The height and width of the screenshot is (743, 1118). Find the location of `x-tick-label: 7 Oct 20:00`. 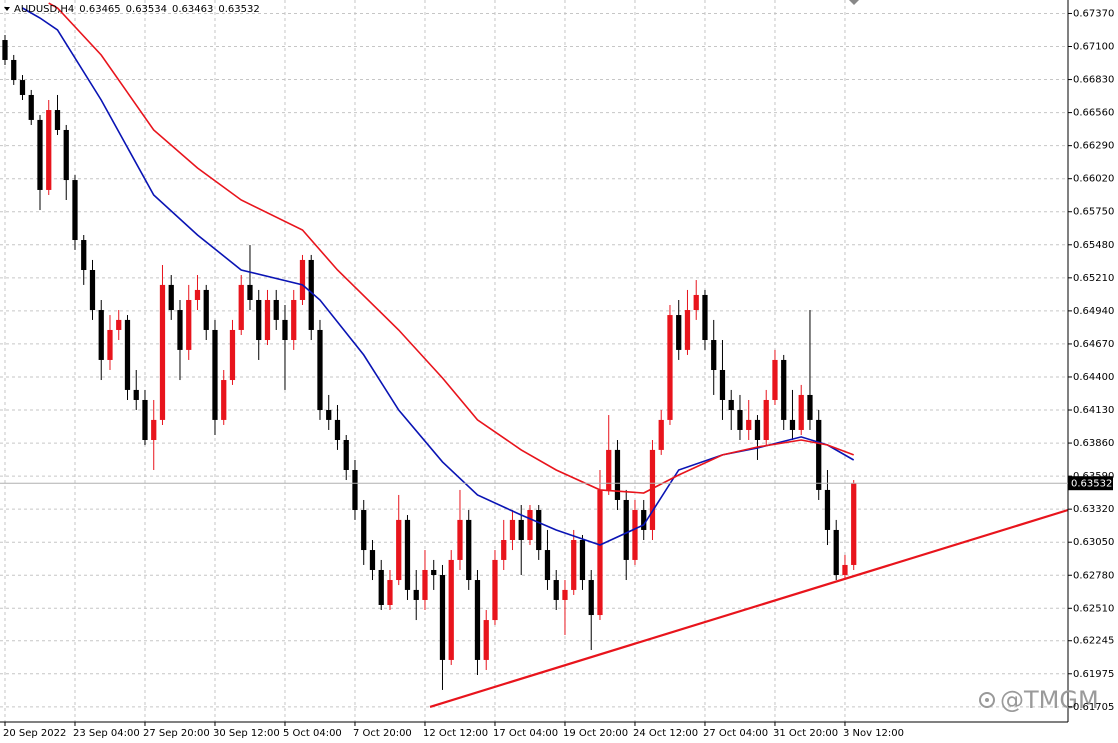

x-tick-label: 7 Oct 20:00 is located at coordinates (382, 733).